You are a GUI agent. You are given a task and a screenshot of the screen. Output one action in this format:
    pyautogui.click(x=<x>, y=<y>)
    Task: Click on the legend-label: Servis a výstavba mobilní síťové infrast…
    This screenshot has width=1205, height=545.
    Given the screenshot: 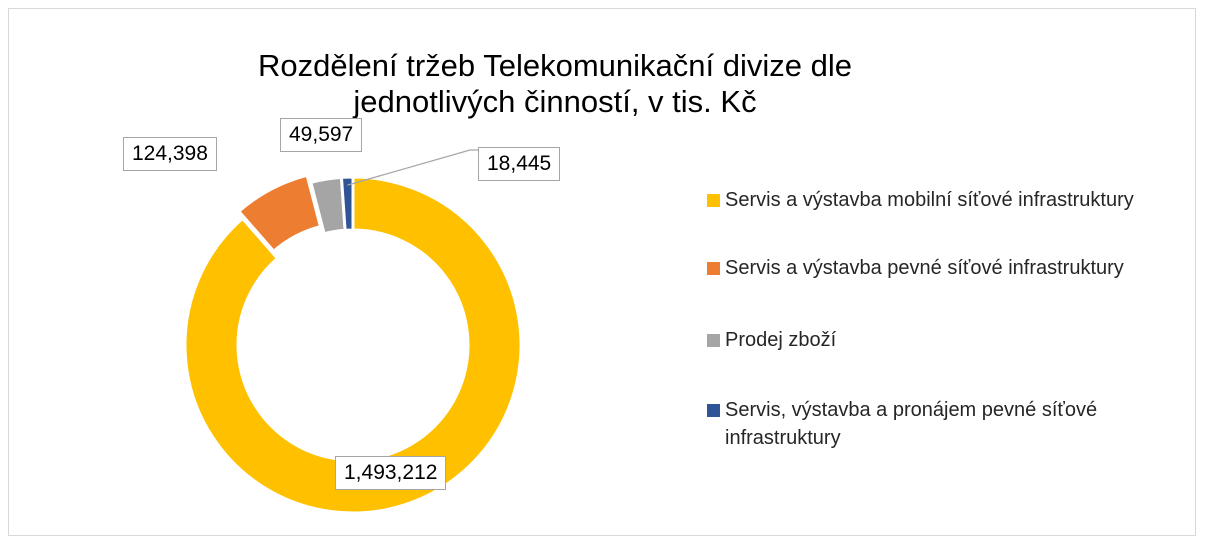 What is the action you would take?
    pyautogui.click(x=929, y=200)
    